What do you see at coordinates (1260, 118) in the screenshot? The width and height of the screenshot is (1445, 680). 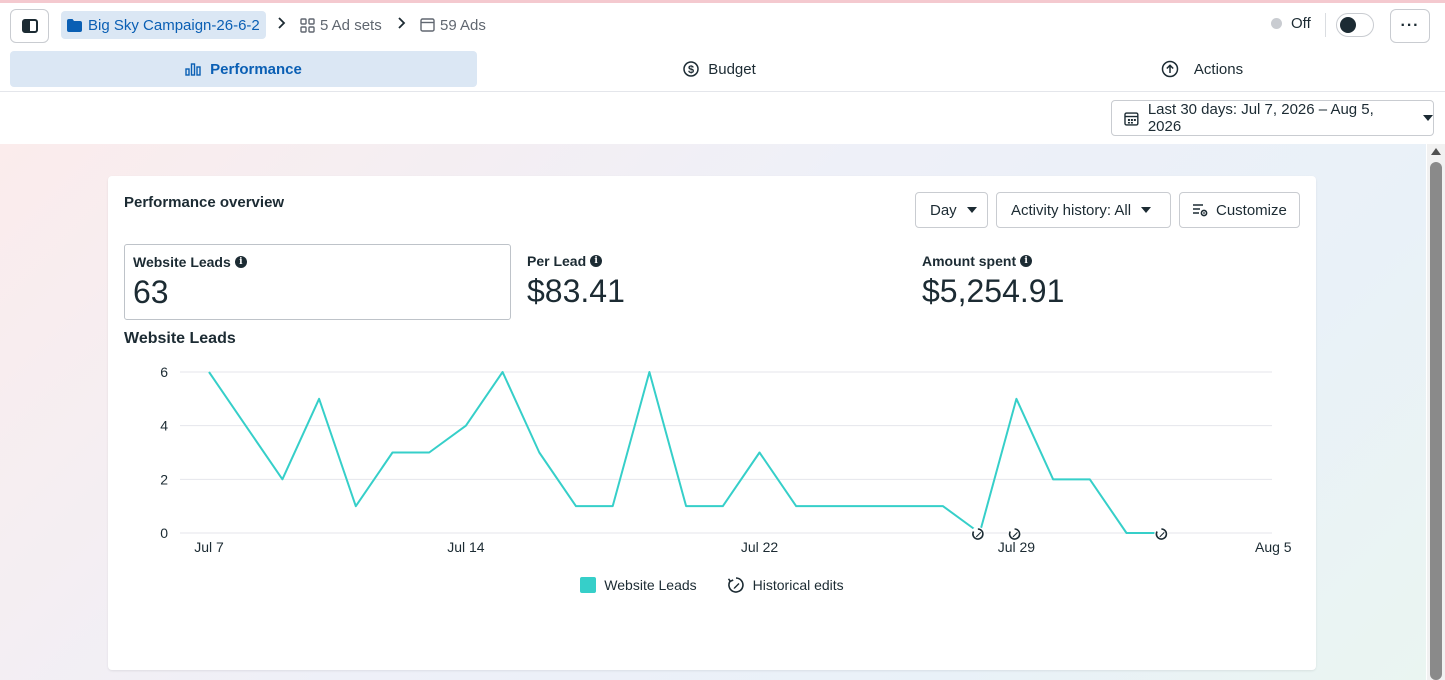 I see `date-range-label: Last 30 days: Jul 7, 2026 – Aug 5, 2026` at bounding box center [1260, 118].